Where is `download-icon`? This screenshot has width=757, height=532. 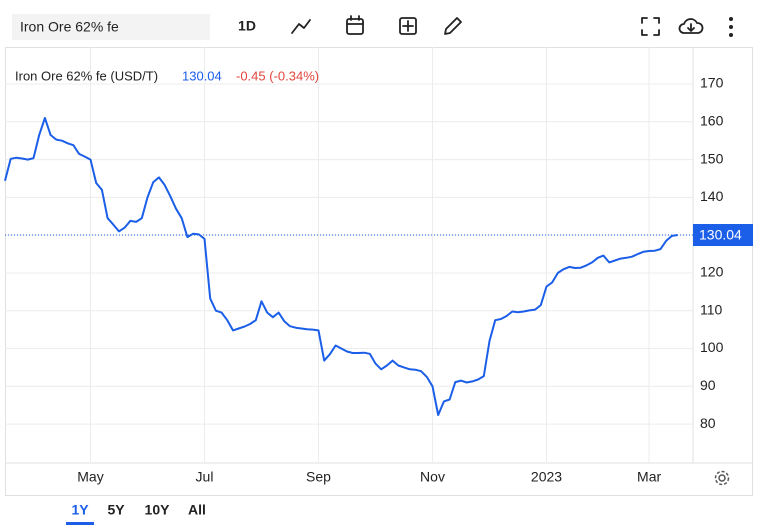 download-icon is located at coordinates (691, 26).